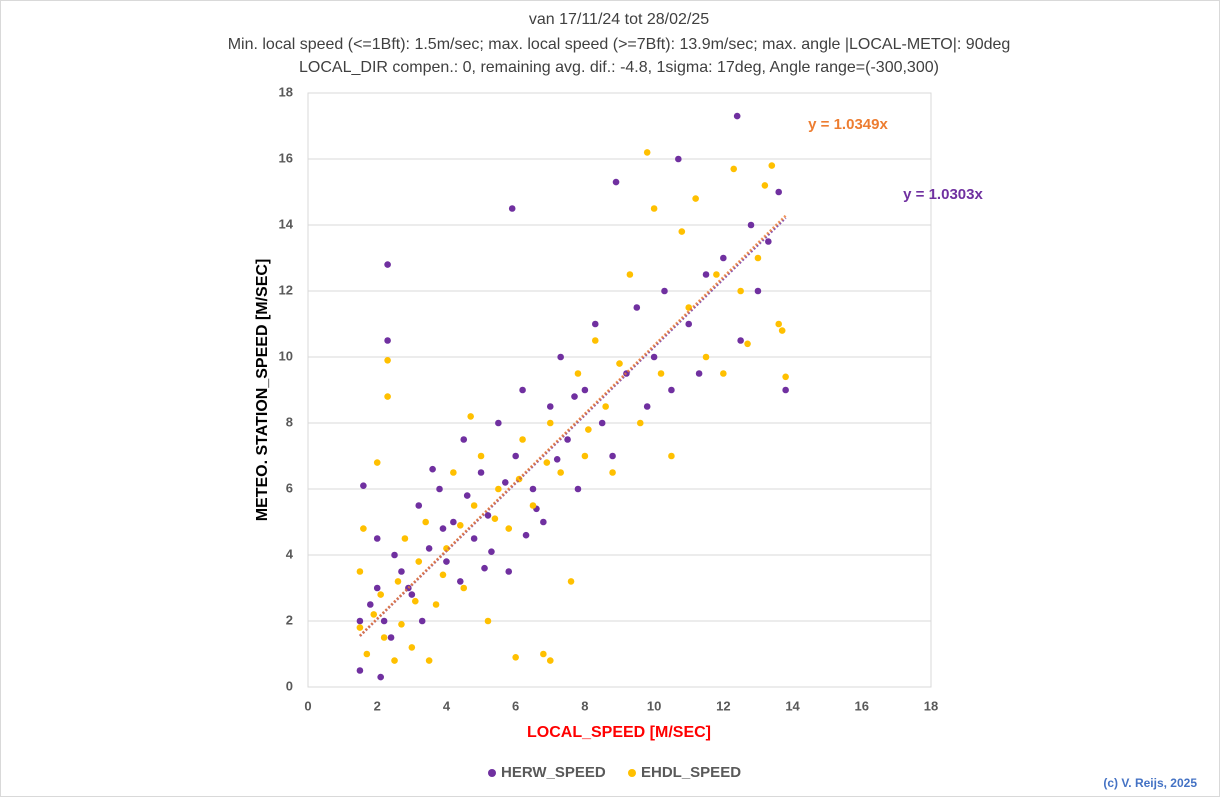 Image resolution: width=1220 pixels, height=797 pixels. What do you see at coordinates (307, 705) in the screenshot?
I see `x-tick-label: 0` at bounding box center [307, 705].